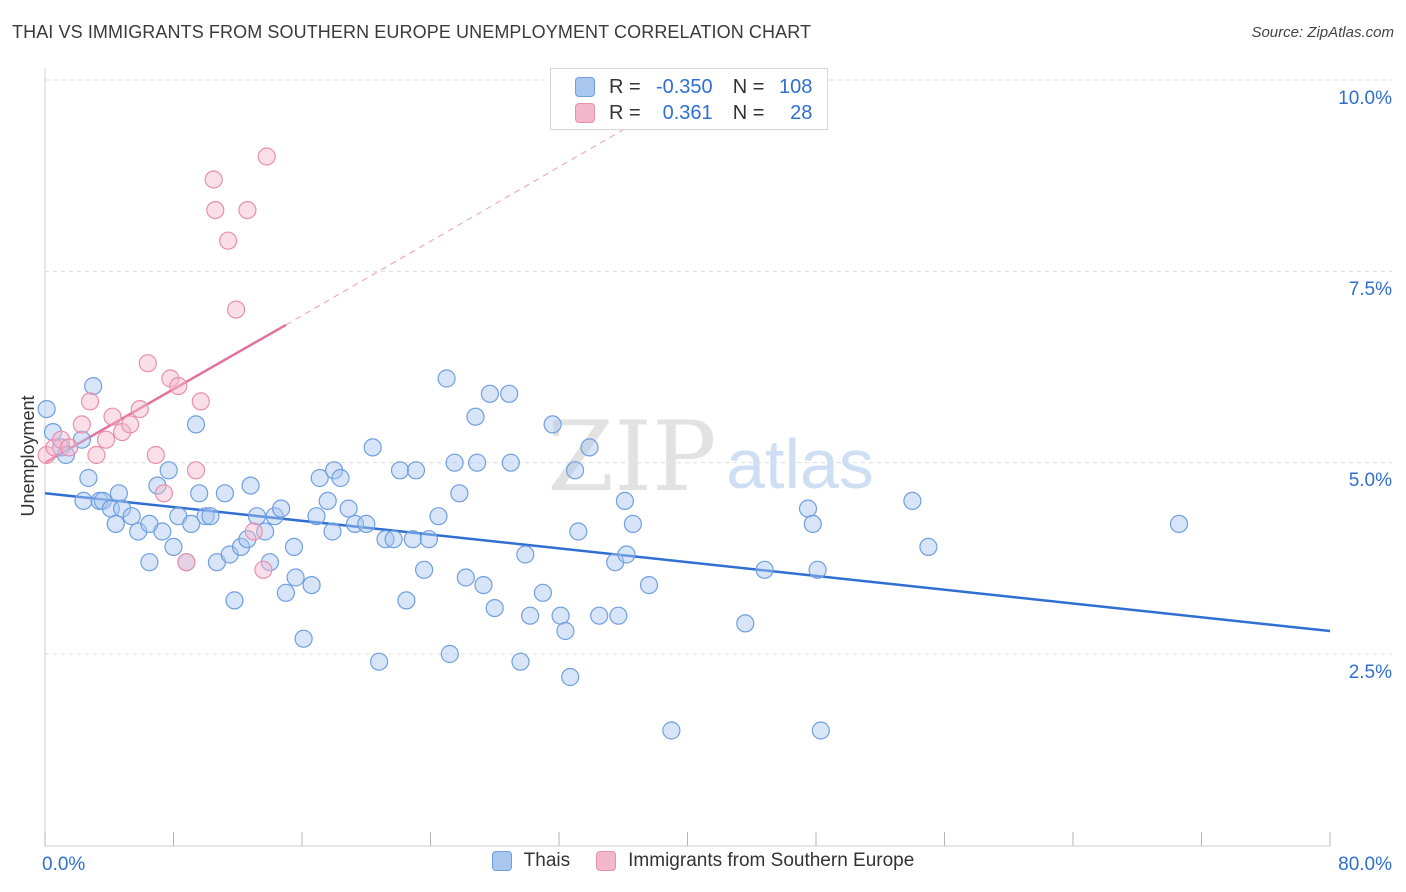 The height and width of the screenshot is (892, 1406). I want to click on stats-row-thais: R = -0.350 N = 108, so click(693, 87).